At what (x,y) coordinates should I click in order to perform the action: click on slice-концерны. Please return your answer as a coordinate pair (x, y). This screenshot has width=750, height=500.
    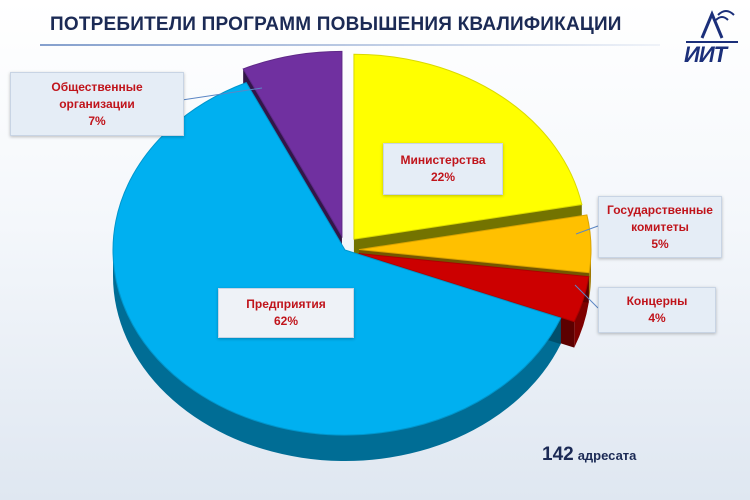
    Looking at the image, I should click on (474, 287).